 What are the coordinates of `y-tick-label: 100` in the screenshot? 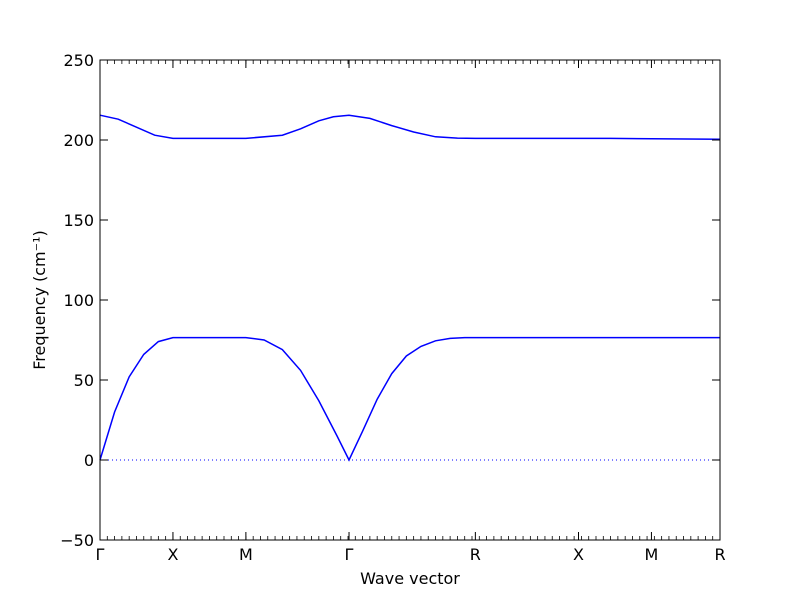 It's located at (78, 300).